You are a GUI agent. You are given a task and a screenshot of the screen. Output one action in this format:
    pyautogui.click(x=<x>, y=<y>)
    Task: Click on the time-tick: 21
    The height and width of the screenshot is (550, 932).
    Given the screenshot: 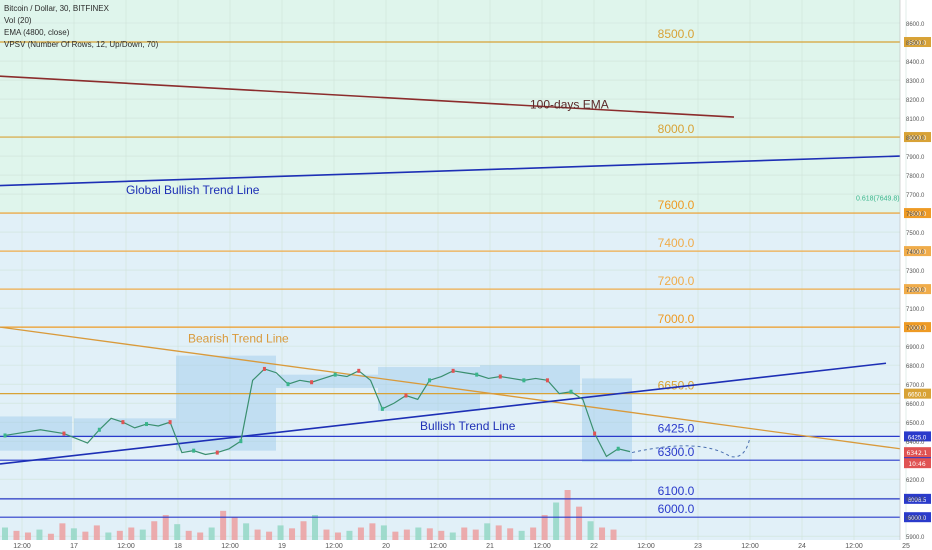 What is the action you would take?
    pyautogui.click(x=490, y=546)
    